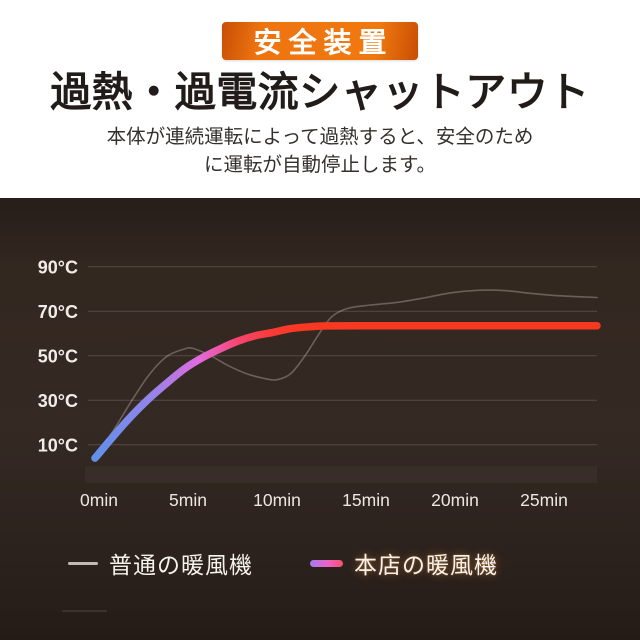 The height and width of the screenshot is (640, 640). I want to click on y-axis-label: 30°C, so click(58, 401).